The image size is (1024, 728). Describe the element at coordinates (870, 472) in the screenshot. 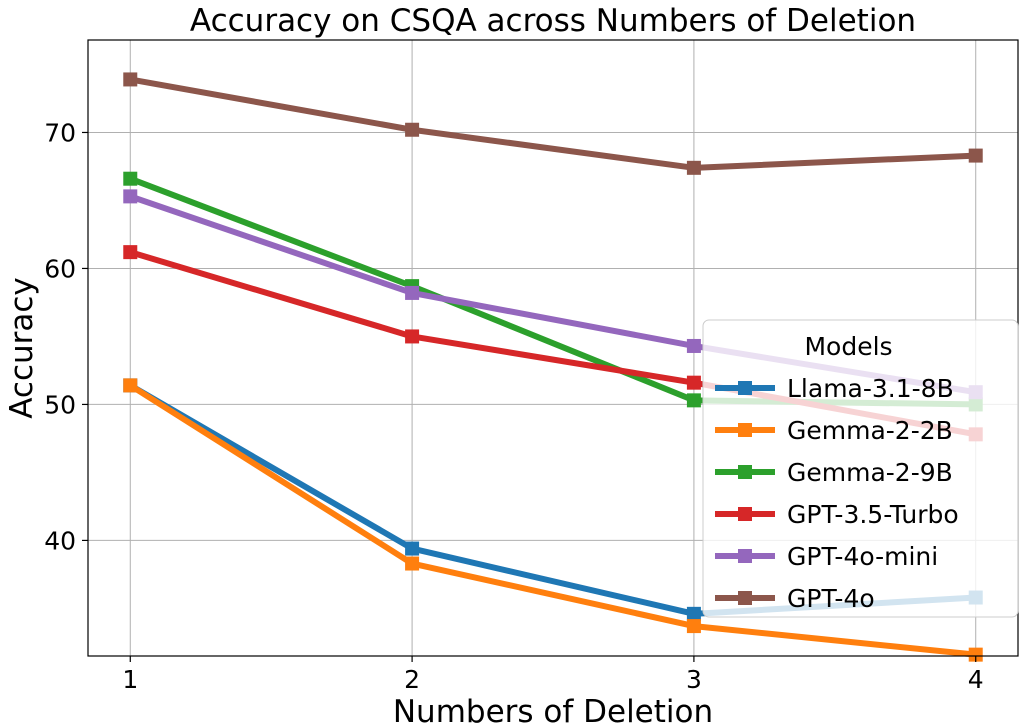

I see `legend-label: Gemma-2-9B` at that location.